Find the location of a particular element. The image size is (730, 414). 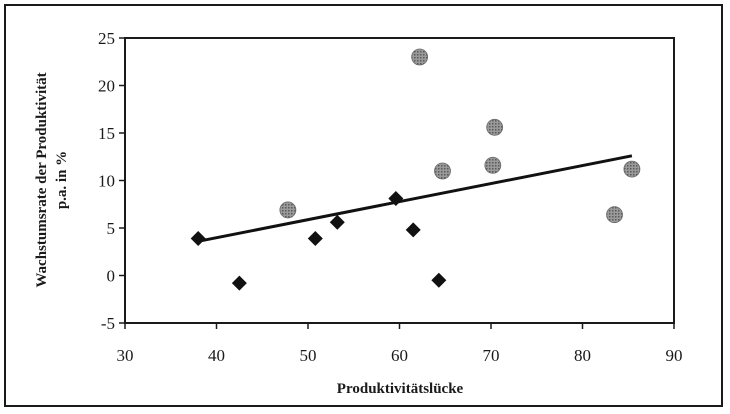

x-tick-label: 60 is located at coordinates (399, 355).